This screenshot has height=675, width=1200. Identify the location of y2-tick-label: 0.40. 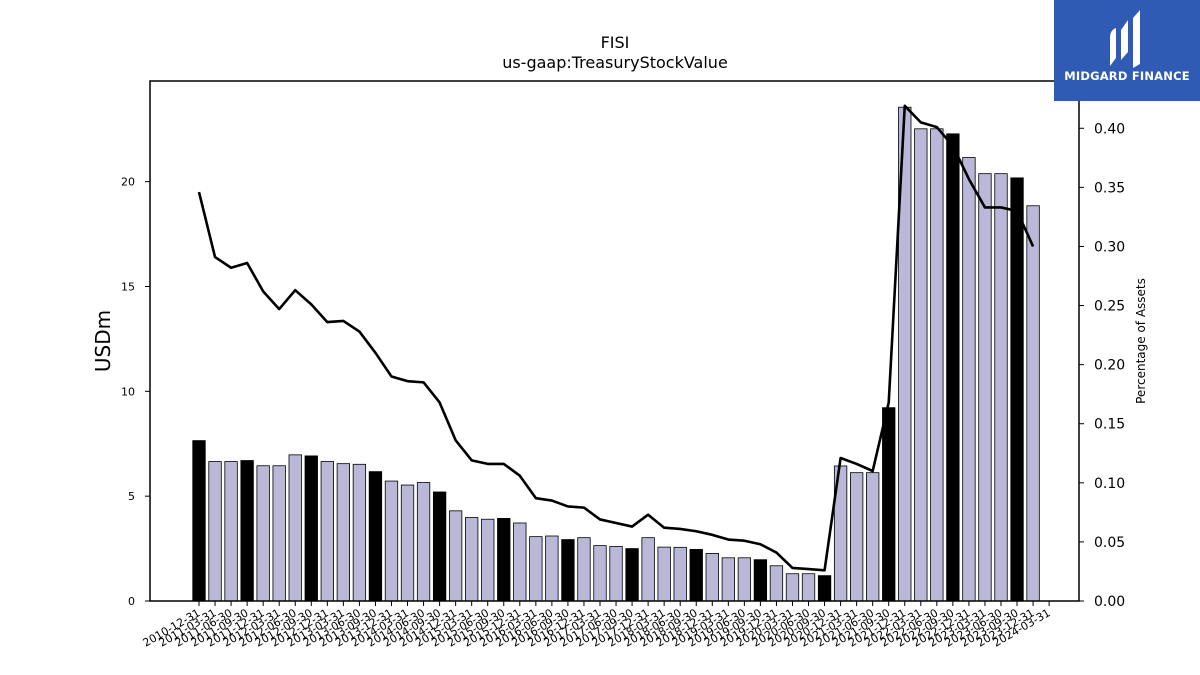
(1109, 129).